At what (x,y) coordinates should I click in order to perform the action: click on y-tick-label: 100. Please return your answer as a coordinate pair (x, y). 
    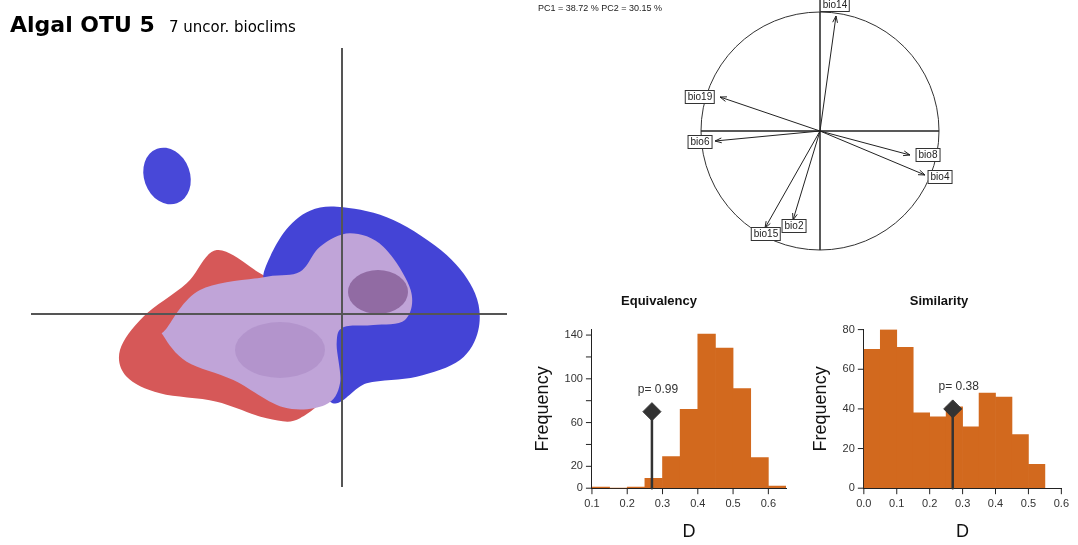
    Looking at the image, I should click on (573, 377).